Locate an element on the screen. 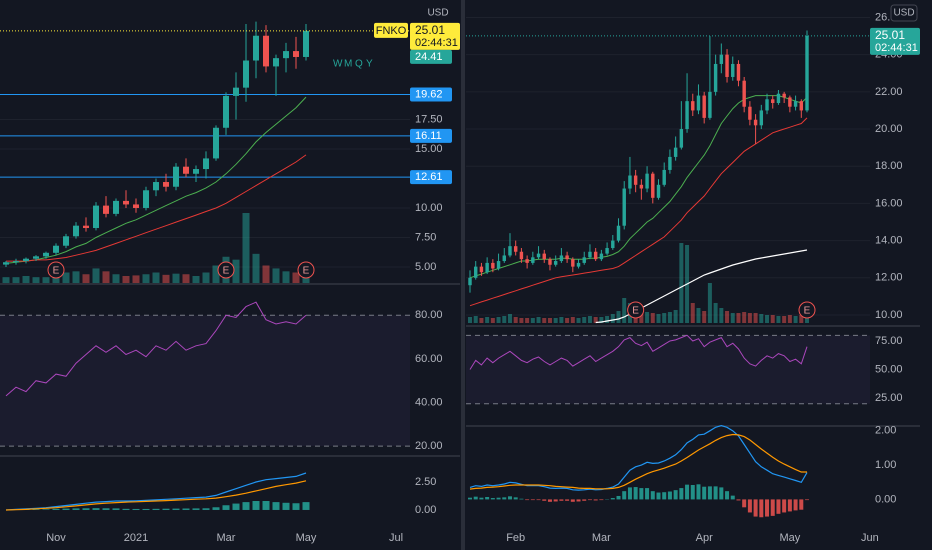 The height and width of the screenshot is (550, 932). y-tick-label: 40.00 is located at coordinates (429, 402).